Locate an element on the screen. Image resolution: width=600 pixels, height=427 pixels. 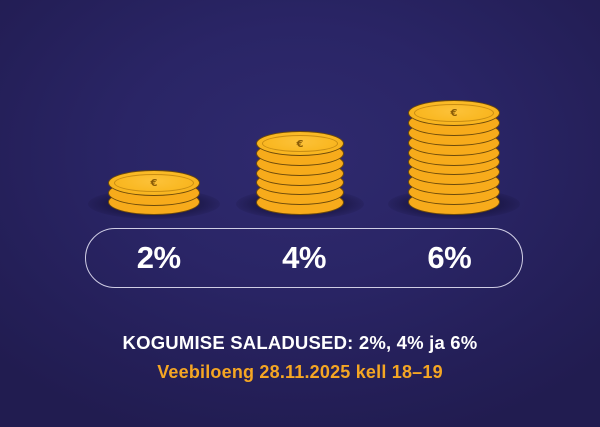
percentage-pill: 2% 4% 6% is located at coordinates (304, 258).